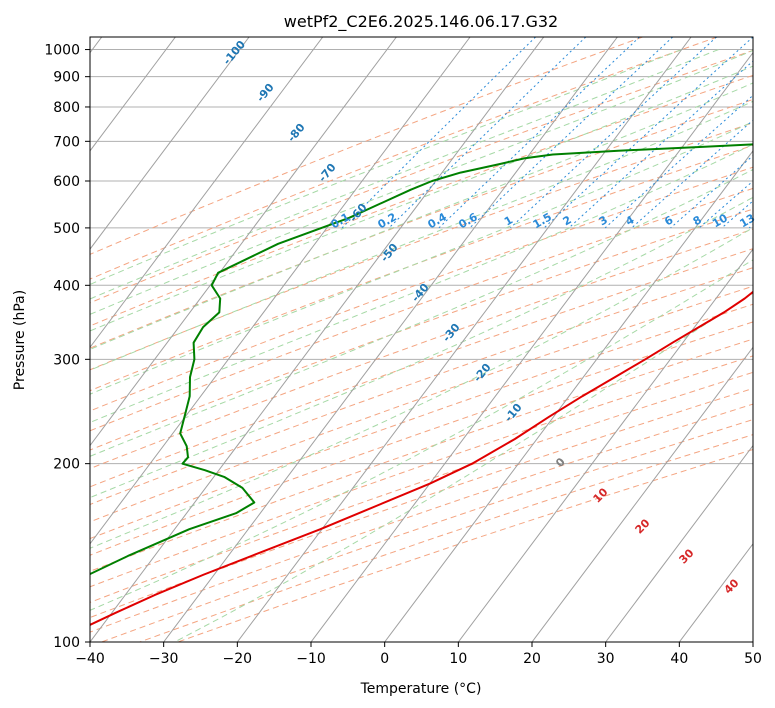 This screenshot has height=708, width=775. Describe the element at coordinates (421, 22) in the screenshot. I see `chart-title: wetPf2_C2E6.2025.146.06.17.G32` at that location.